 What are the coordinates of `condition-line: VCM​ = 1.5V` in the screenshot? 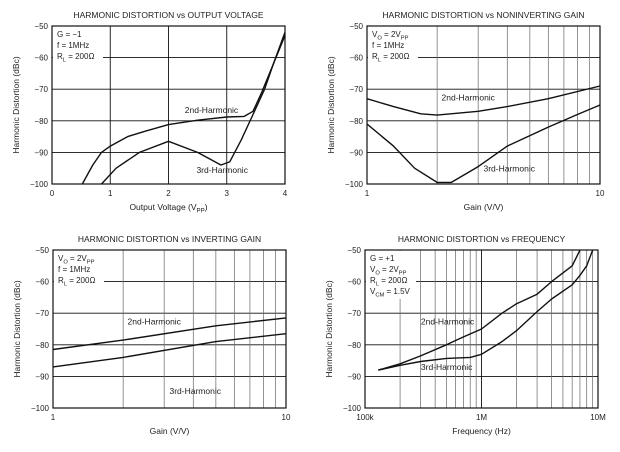 It's located at (390, 293).